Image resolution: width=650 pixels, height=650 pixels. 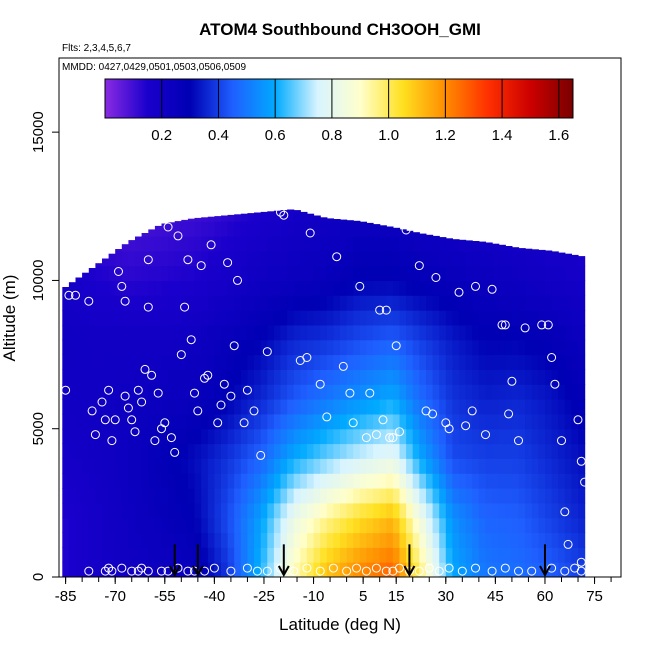 What do you see at coordinates (38, 577) in the screenshot?
I see `y-tick-label: 0` at bounding box center [38, 577].